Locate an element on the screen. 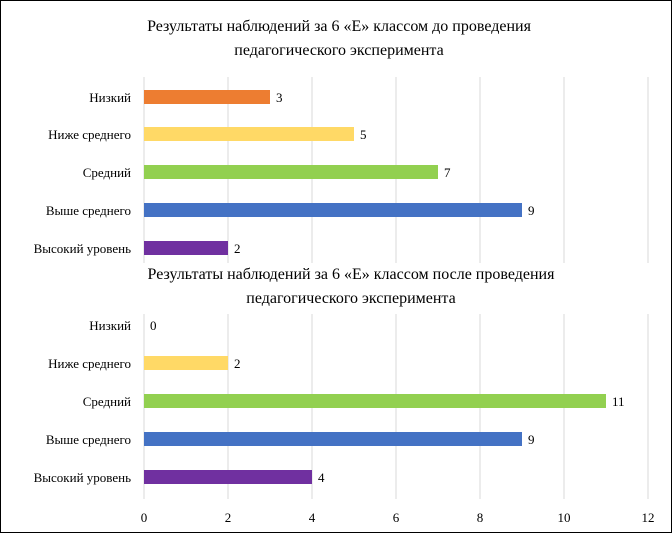 The image size is (672, 534). chart2-x-tick-label: 4 is located at coordinates (312, 517).